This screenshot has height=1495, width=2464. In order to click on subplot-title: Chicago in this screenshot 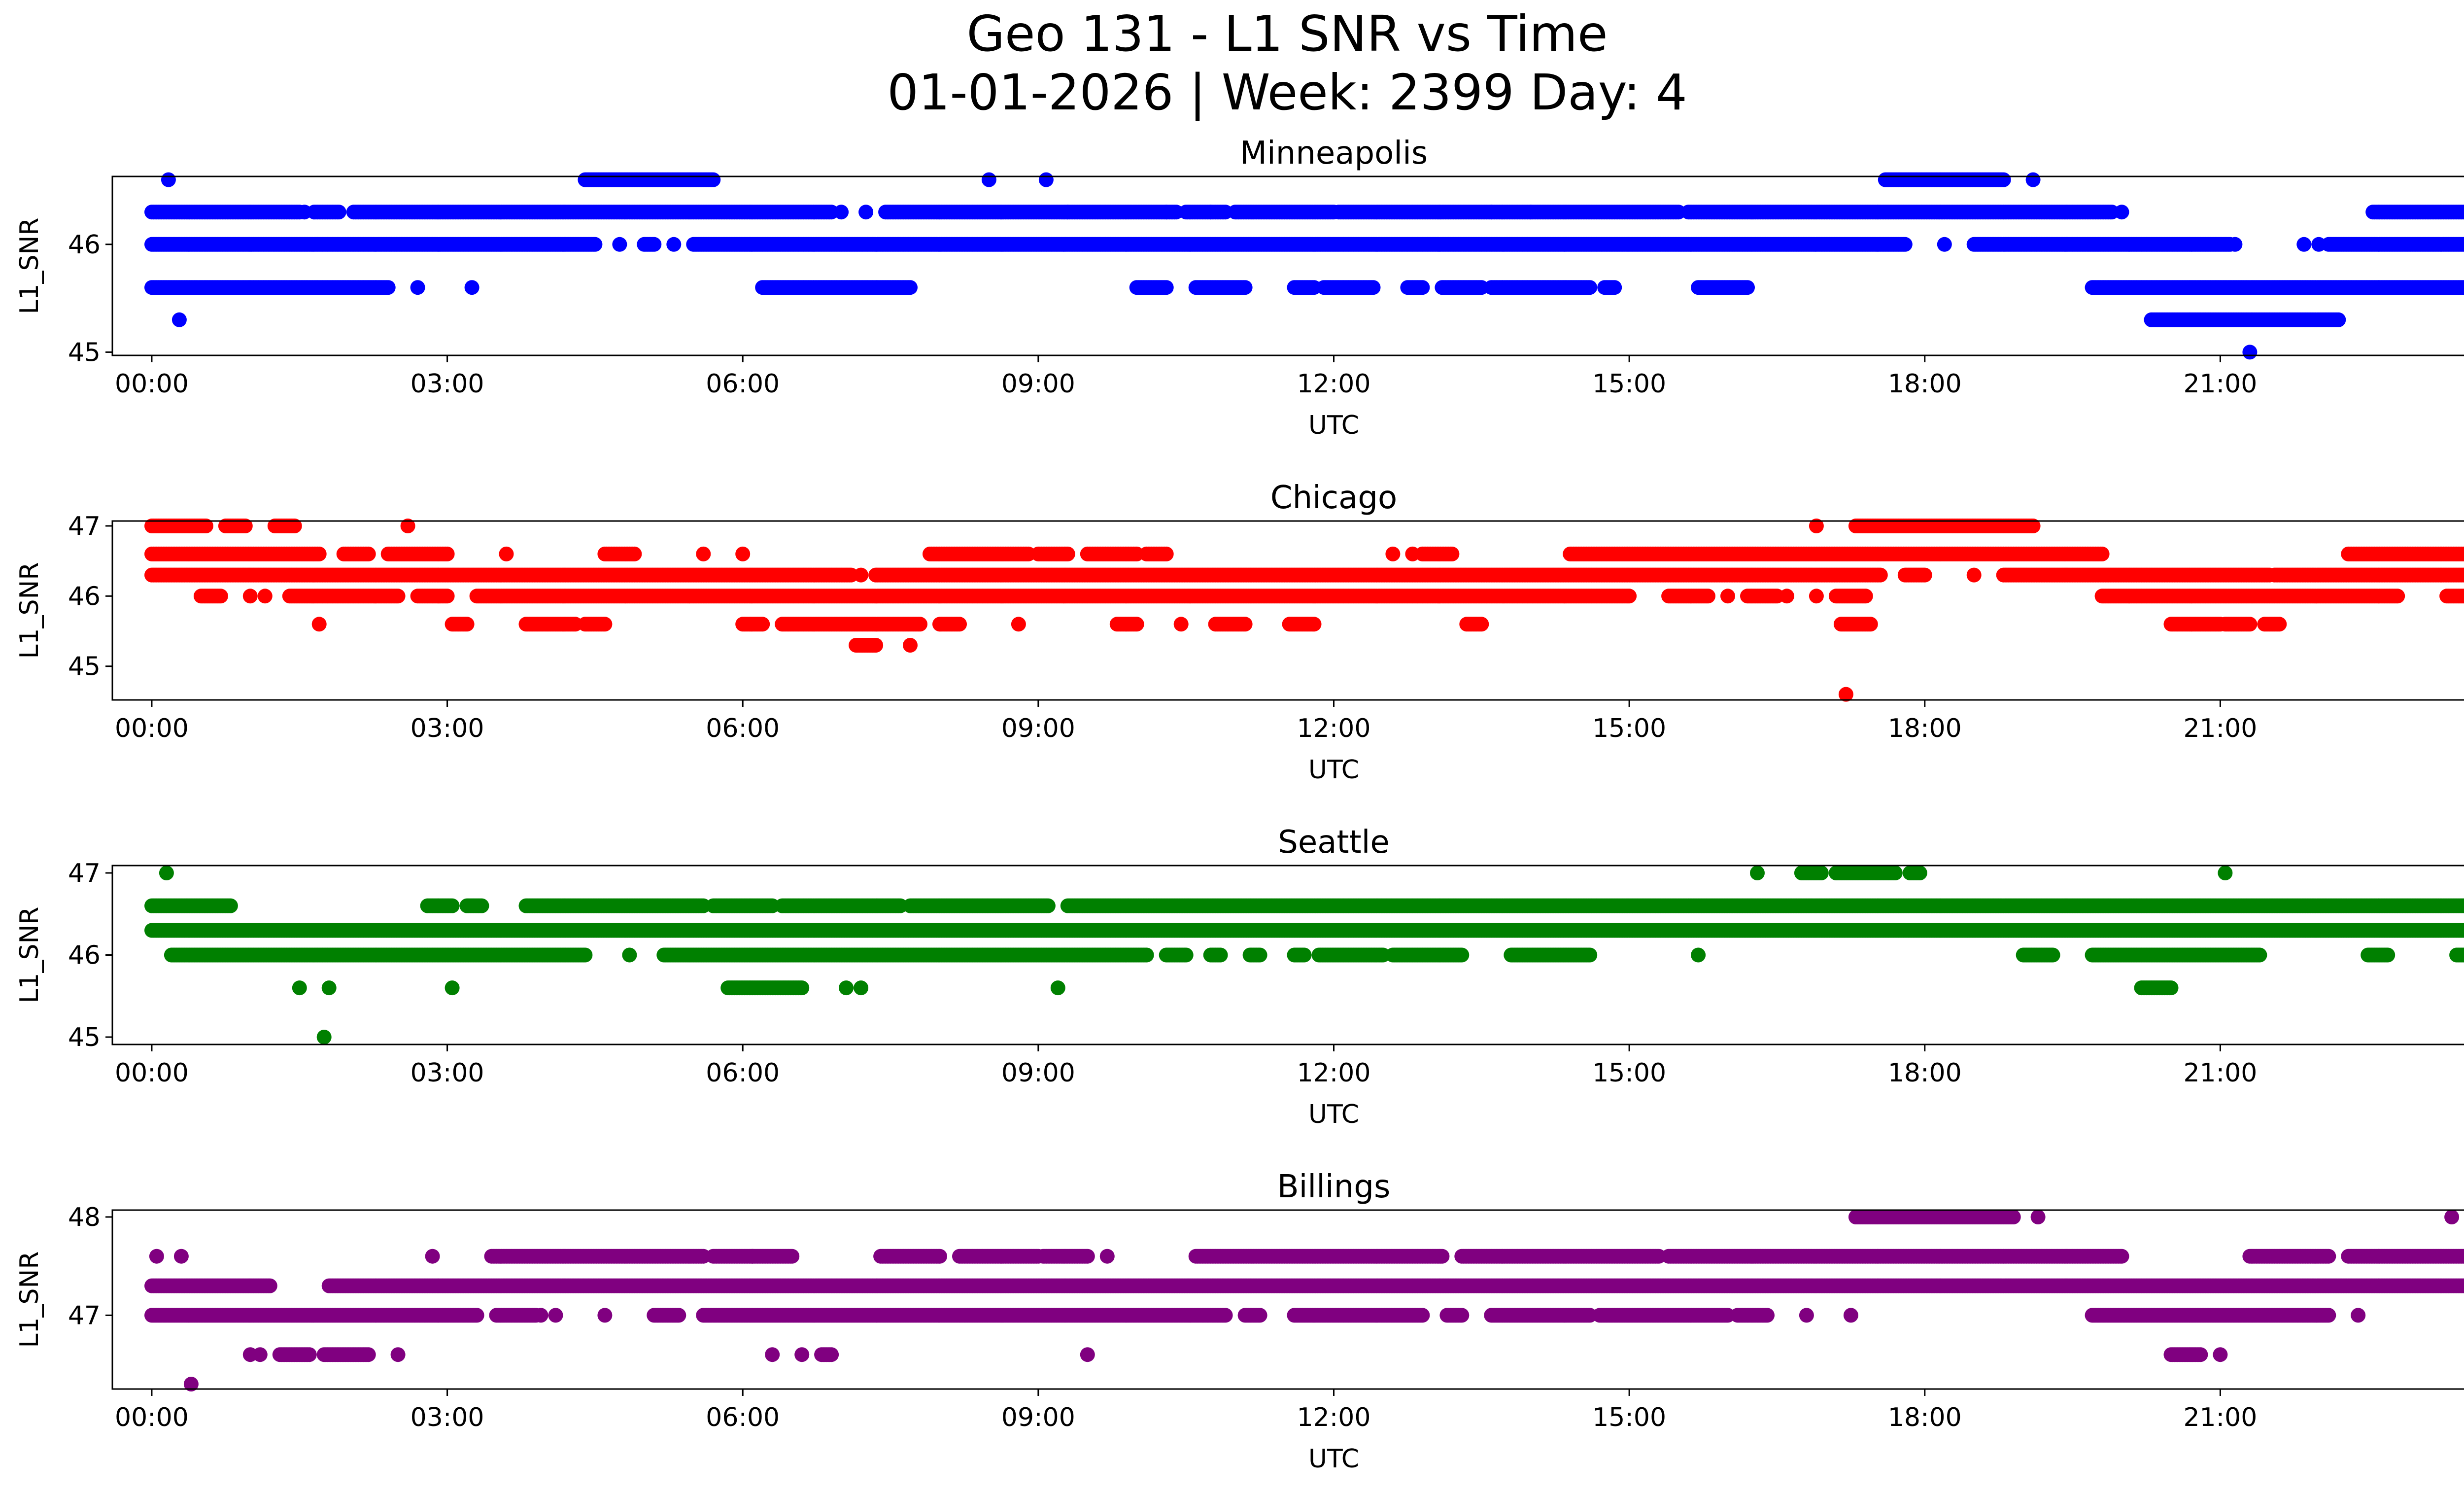, I will do `click(1333, 498)`.